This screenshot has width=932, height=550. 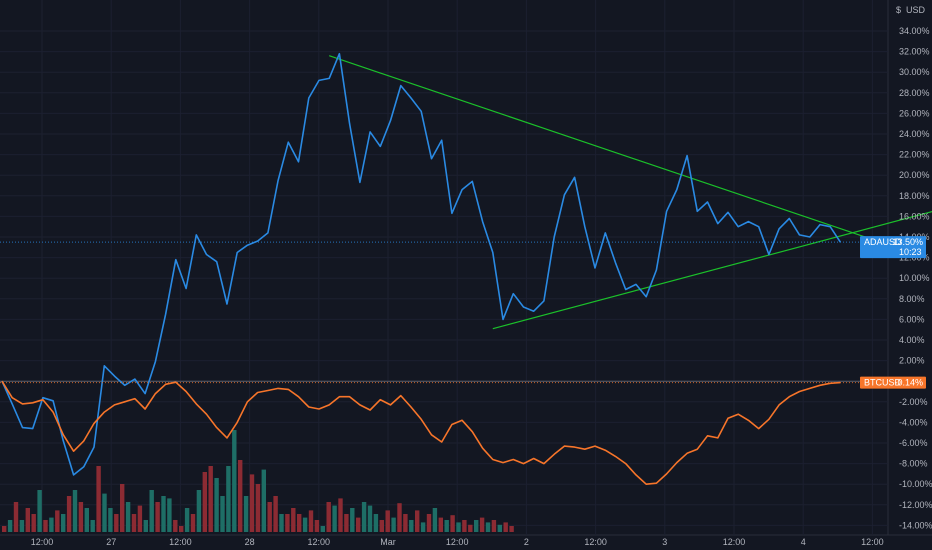 What do you see at coordinates (914, 175) in the screenshot?
I see `y-tick-label: 20.00%` at bounding box center [914, 175].